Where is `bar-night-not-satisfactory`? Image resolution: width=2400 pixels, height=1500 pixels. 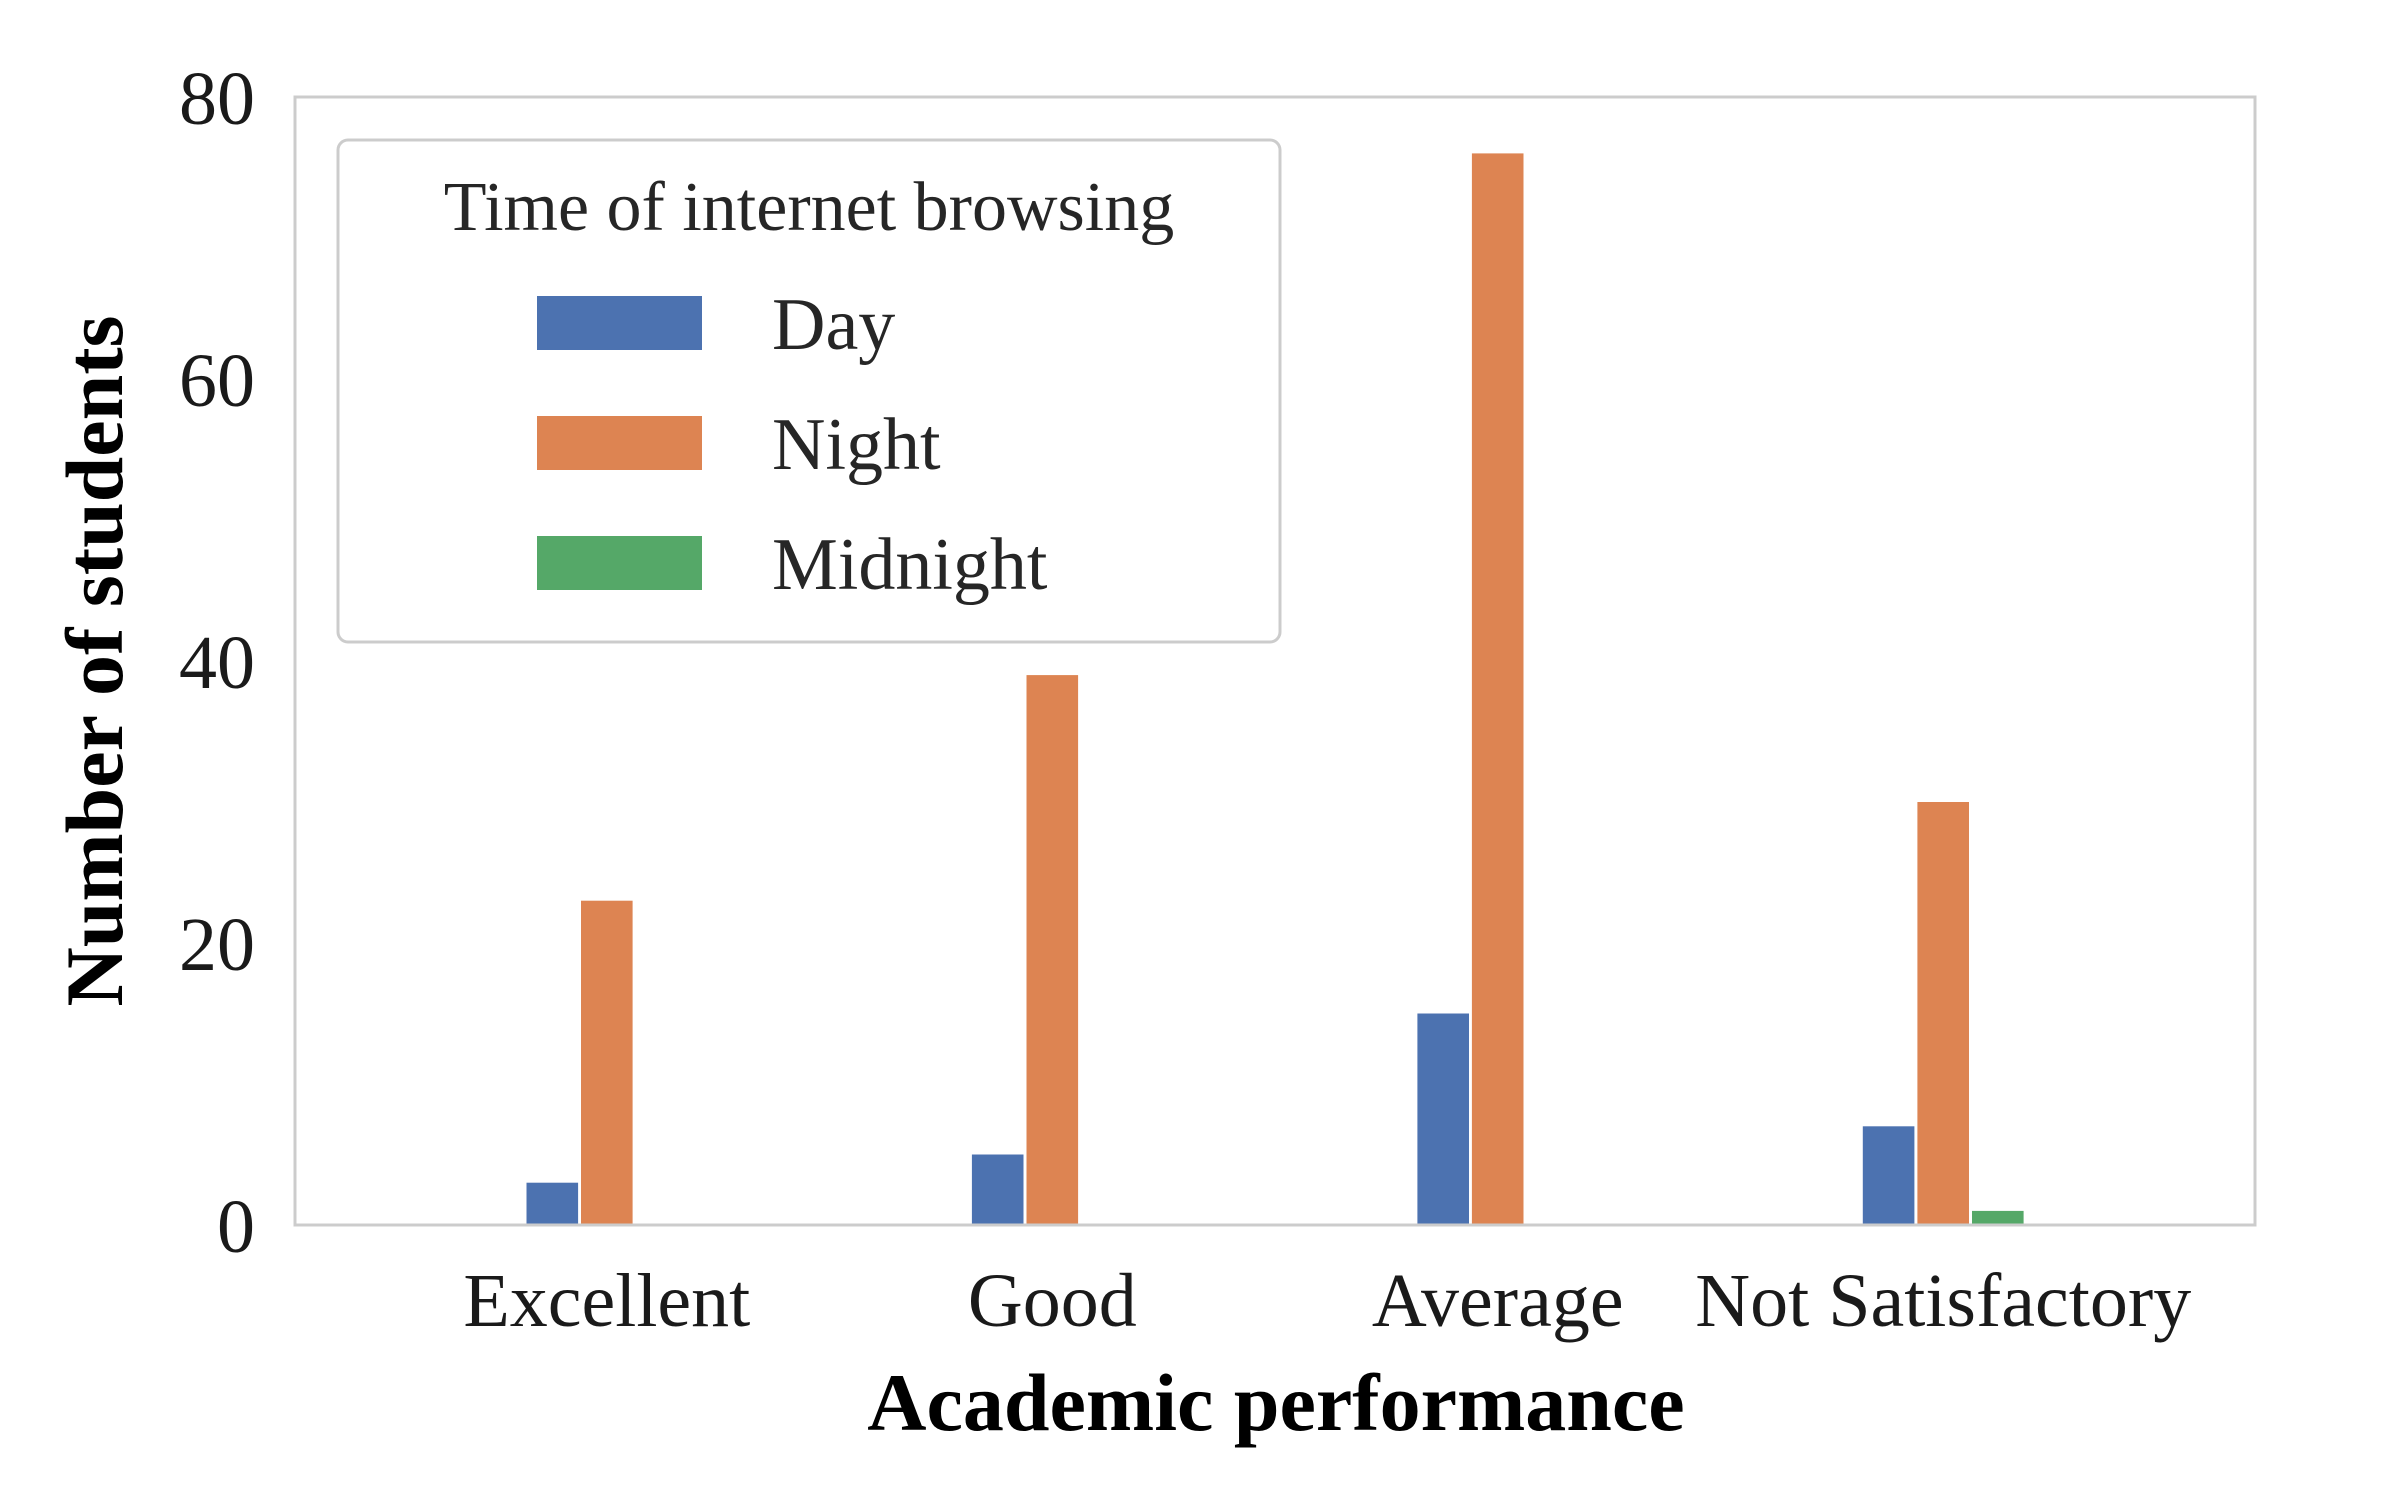
bar-night-not-satisfactory is located at coordinates (1943, 1013).